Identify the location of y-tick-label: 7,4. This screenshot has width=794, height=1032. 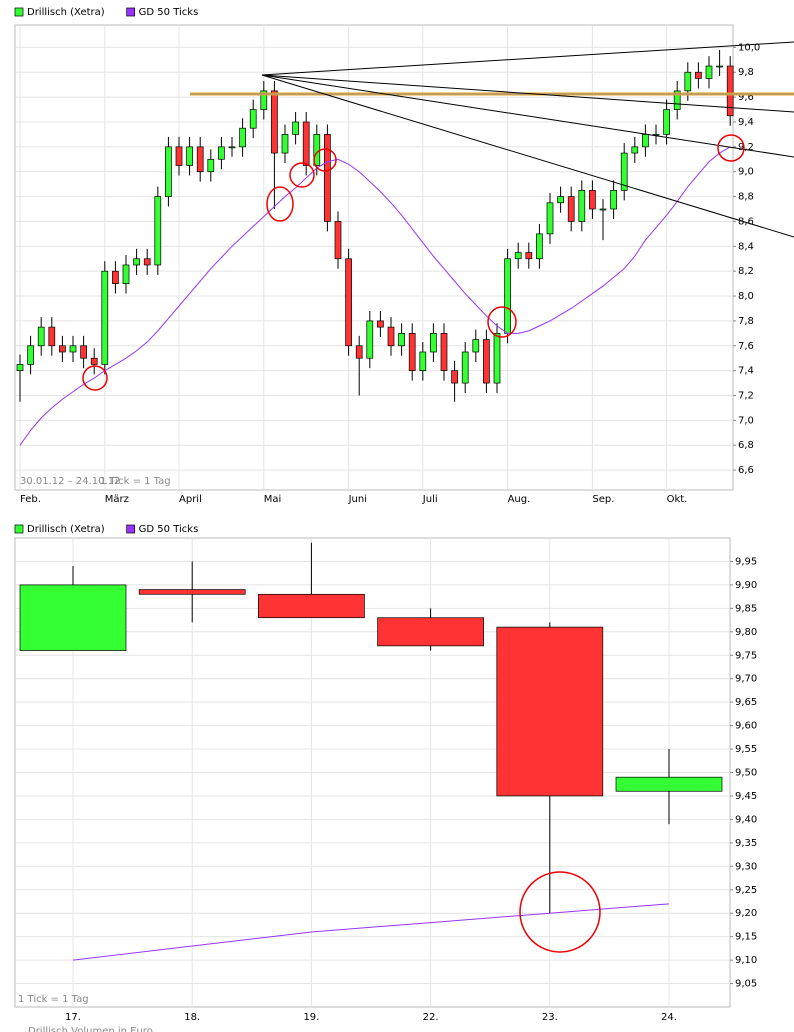
(746, 371).